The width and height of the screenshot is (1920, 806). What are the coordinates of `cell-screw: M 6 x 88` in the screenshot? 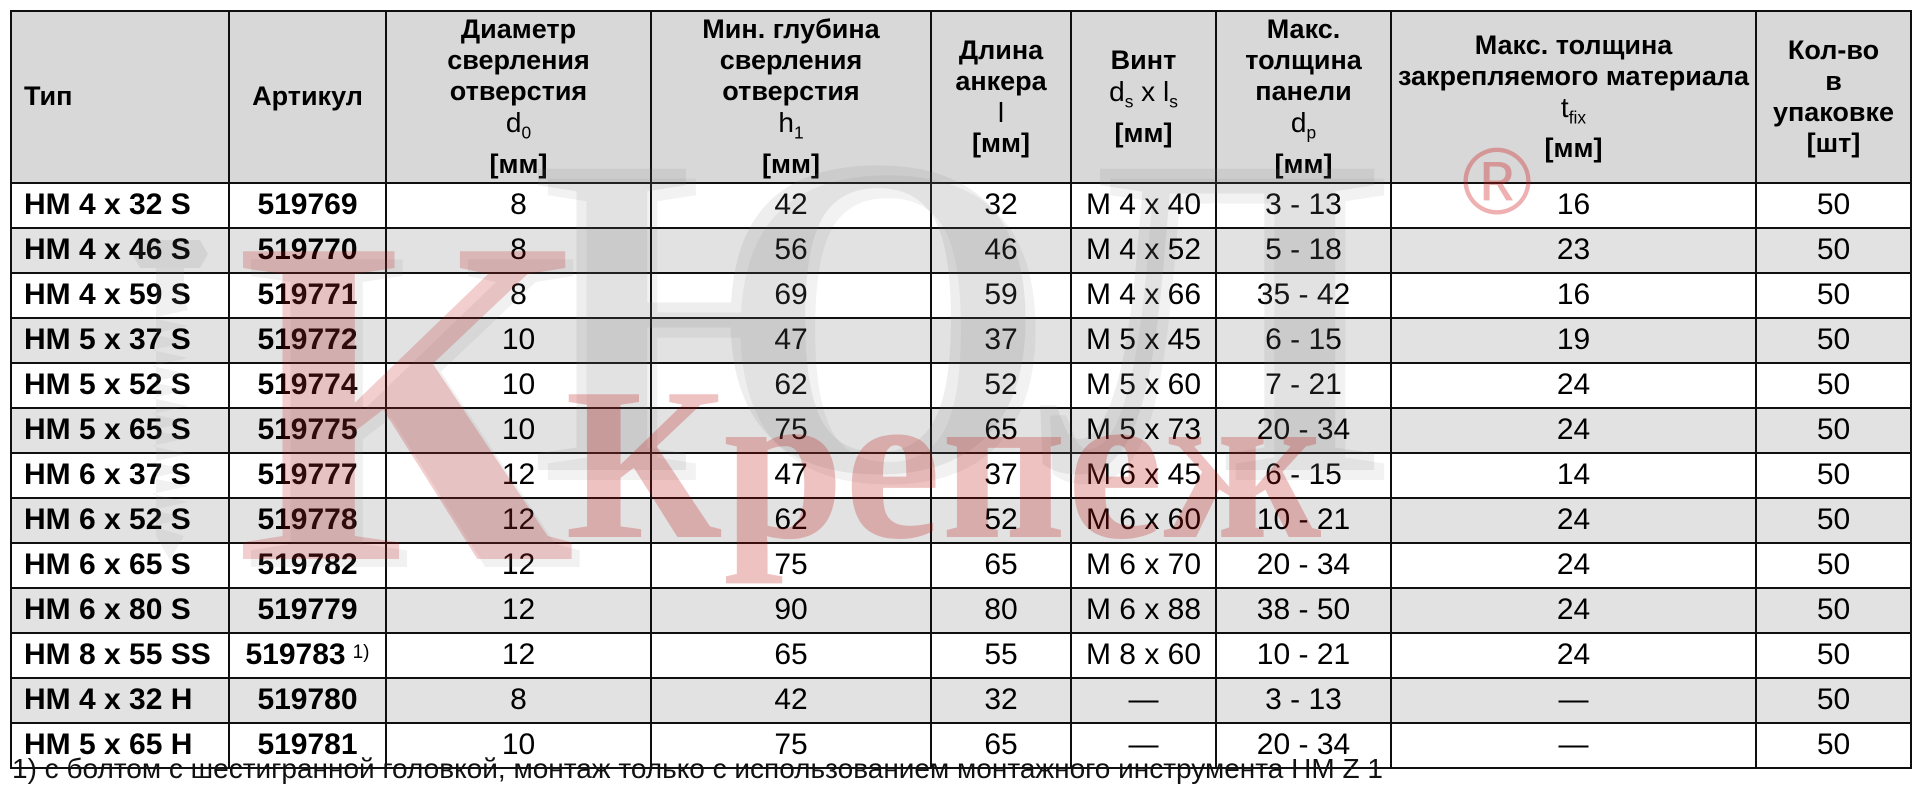 It's located at (1143, 610).